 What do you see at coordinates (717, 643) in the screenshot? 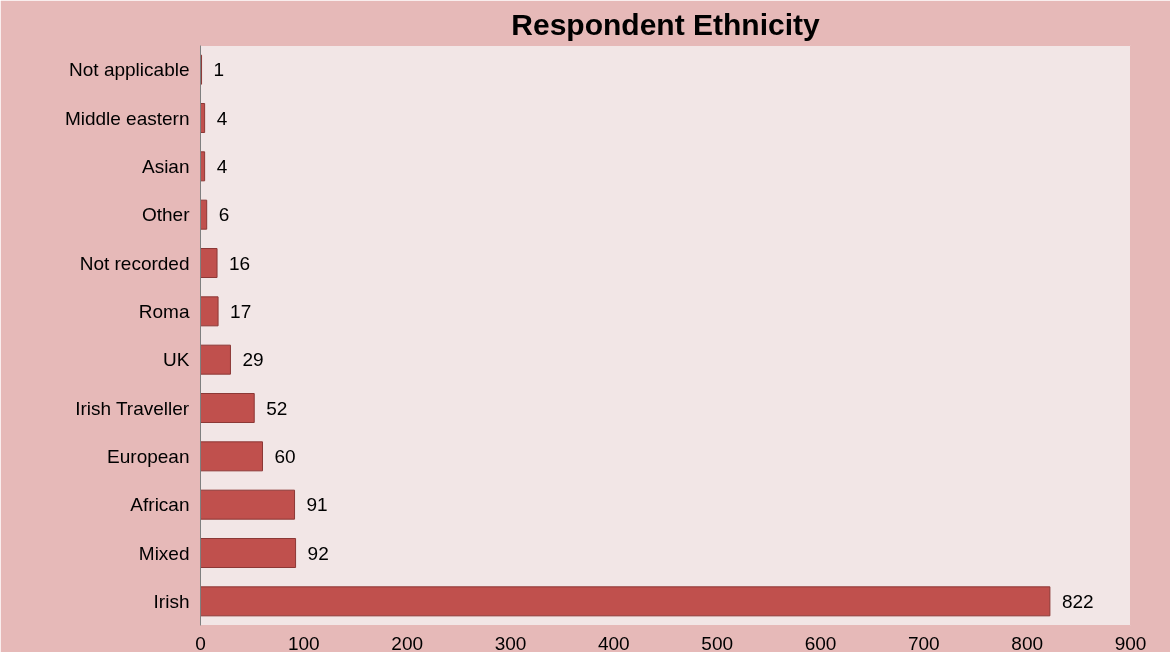
I see `x-tick-label: 500` at bounding box center [717, 643].